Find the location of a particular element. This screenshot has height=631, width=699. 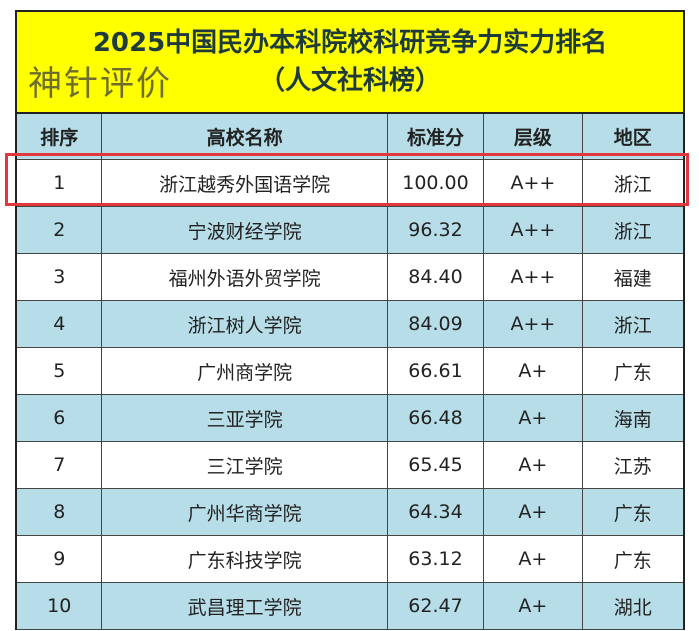

highlight-box is located at coordinates (347, 179).